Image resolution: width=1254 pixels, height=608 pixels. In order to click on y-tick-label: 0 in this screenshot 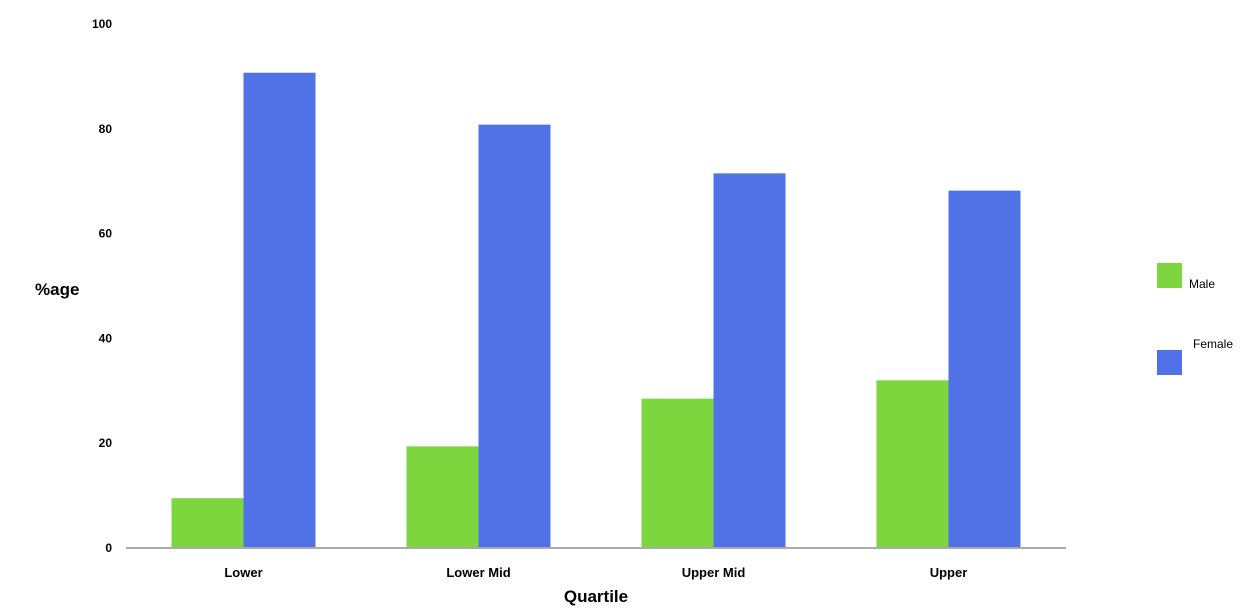, I will do `click(108, 548)`.